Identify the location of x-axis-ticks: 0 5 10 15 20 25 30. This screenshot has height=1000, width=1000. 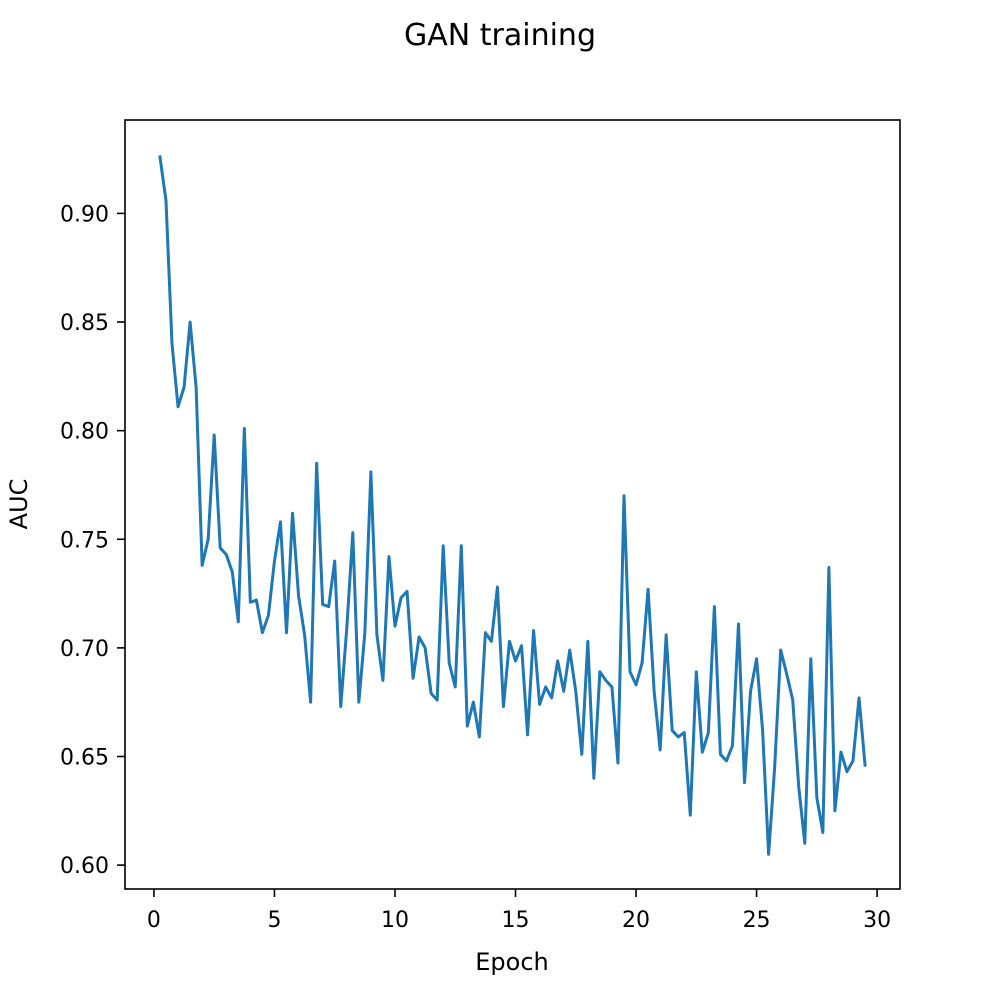
(519, 911).